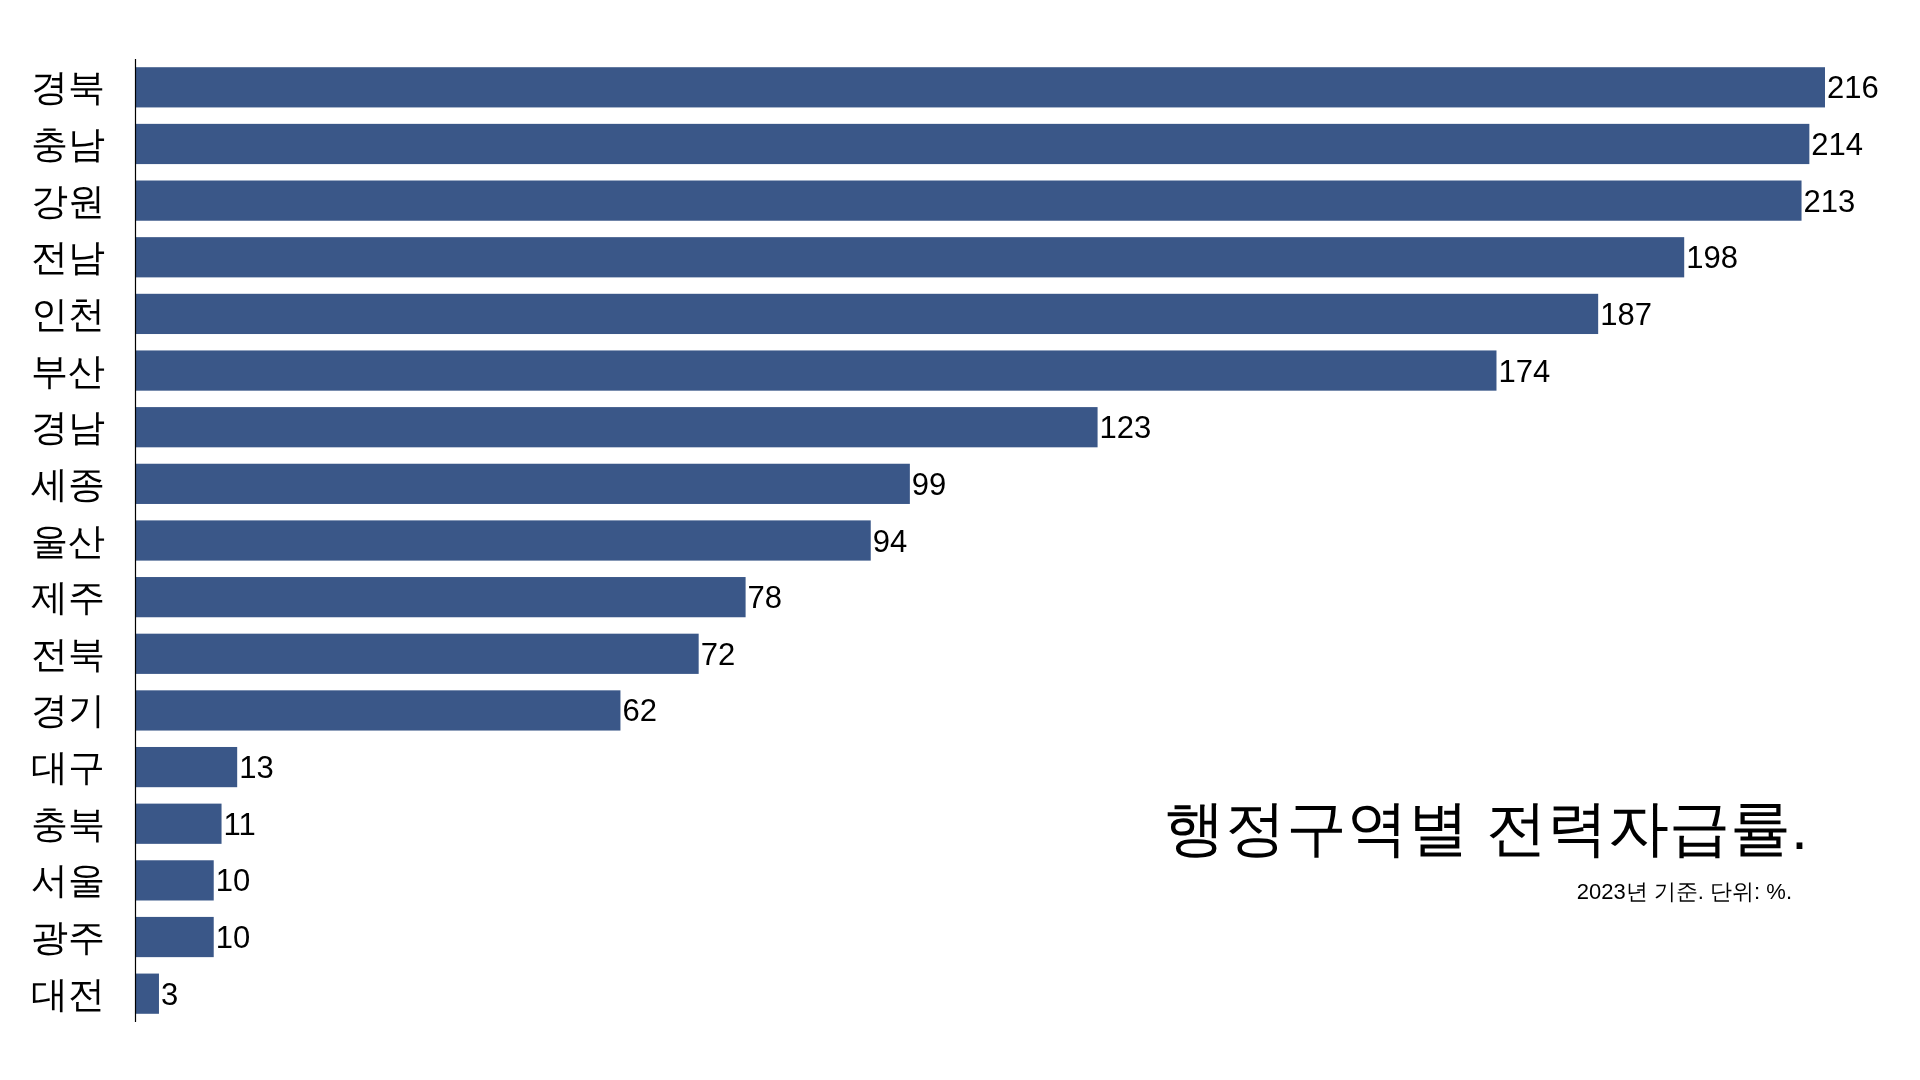 The width and height of the screenshot is (1920, 1080). I want to click on y-tick-label: 전남, so click(68, 258).